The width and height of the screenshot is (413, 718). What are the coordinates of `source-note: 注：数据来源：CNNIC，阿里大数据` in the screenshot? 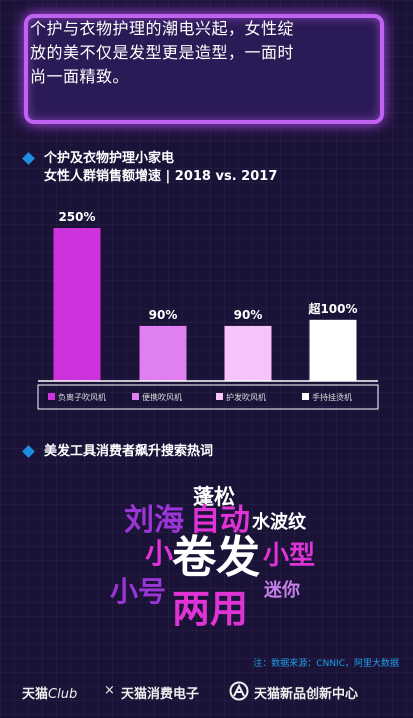 It's located at (326, 664).